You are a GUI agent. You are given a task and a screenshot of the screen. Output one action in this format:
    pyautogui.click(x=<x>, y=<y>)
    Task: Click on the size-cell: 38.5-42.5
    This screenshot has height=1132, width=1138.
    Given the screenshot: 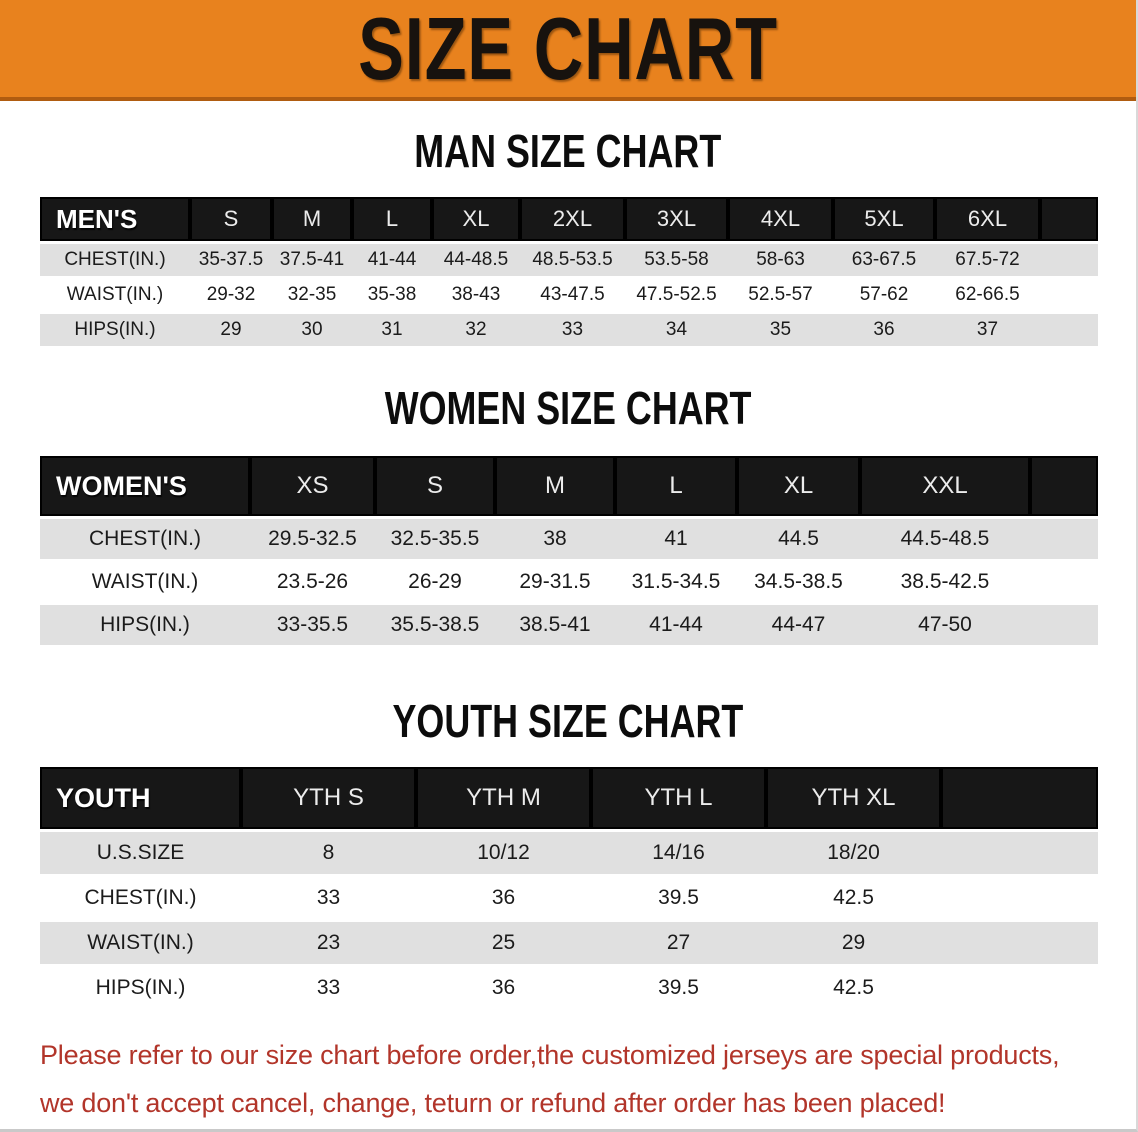 What is the action you would take?
    pyautogui.click(x=945, y=581)
    